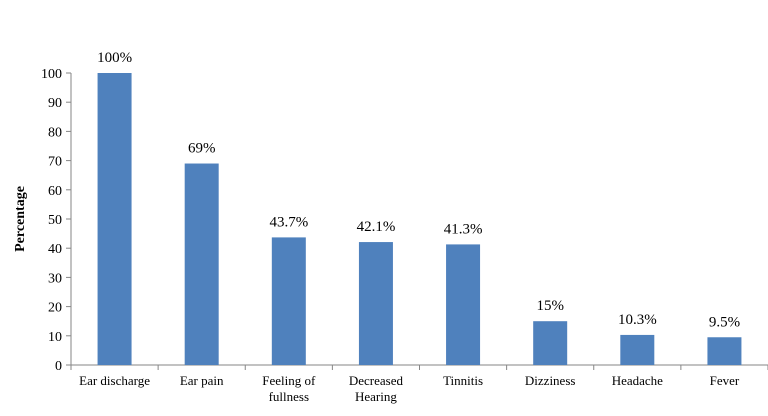  Describe the element at coordinates (114, 380) in the screenshot. I see `category-label: Ear discharge` at that location.